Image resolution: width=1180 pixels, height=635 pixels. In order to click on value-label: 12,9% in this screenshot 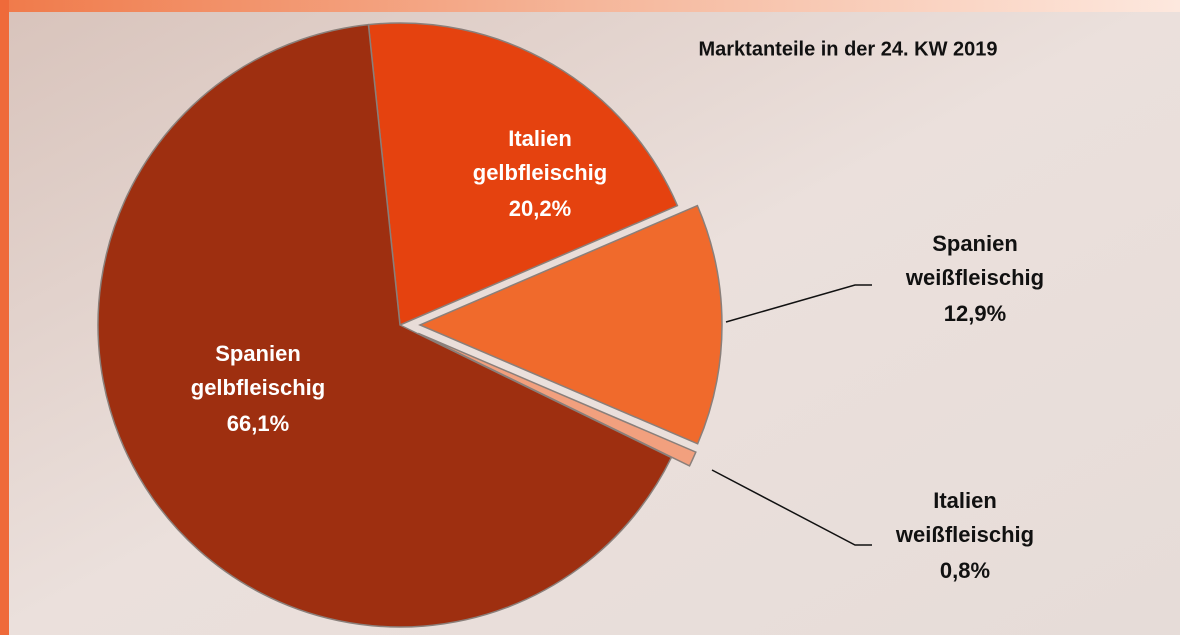, I will do `click(975, 313)`.